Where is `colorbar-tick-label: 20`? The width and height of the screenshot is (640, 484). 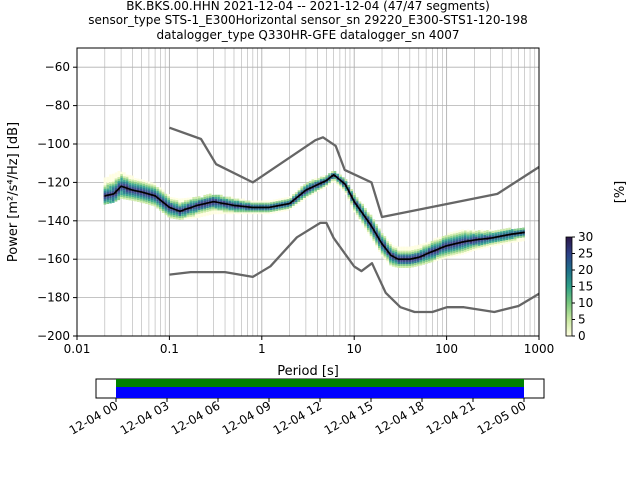
colorbar-tick-label: 20 is located at coordinates (585, 270).